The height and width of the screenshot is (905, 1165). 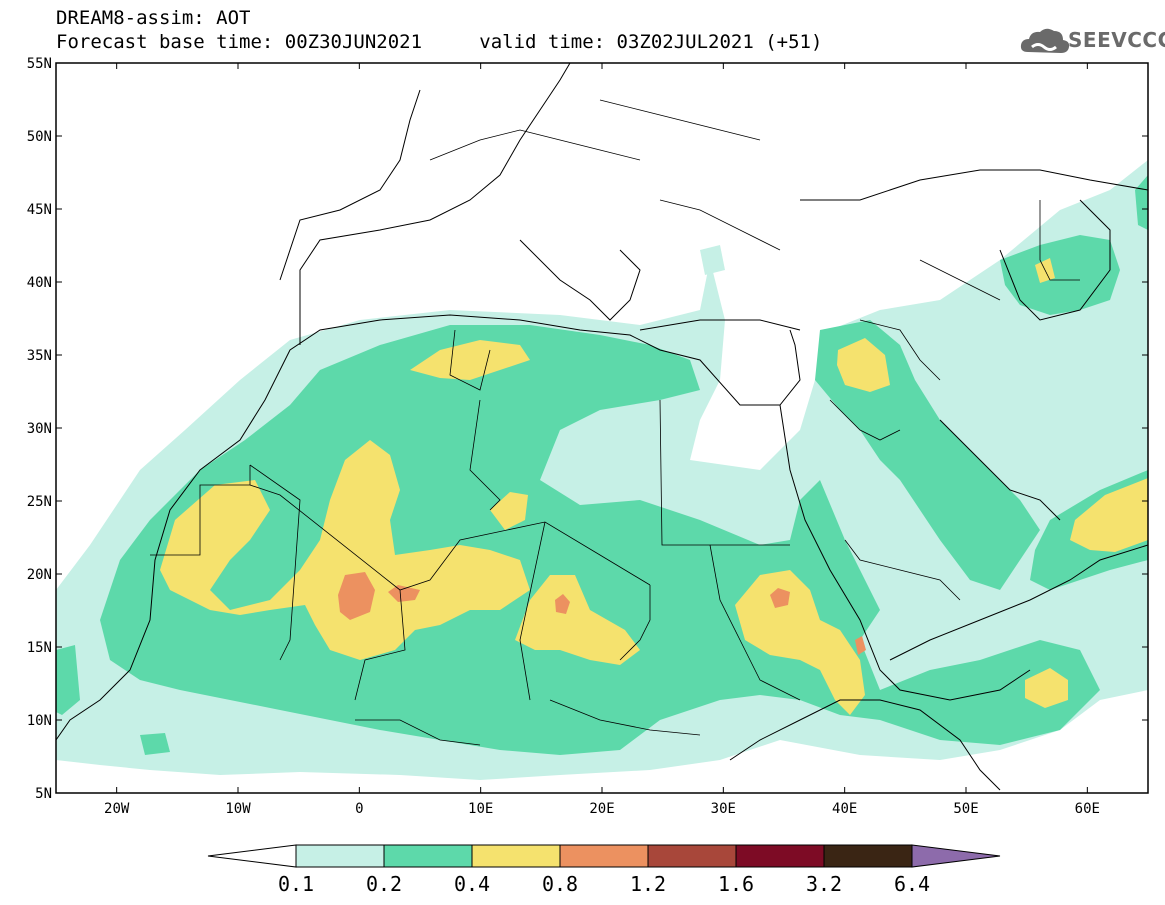 What do you see at coordinates (1045, 40) in the screenshot?
I see `cloud-logo-icon` at bounding box center [1045, 40].